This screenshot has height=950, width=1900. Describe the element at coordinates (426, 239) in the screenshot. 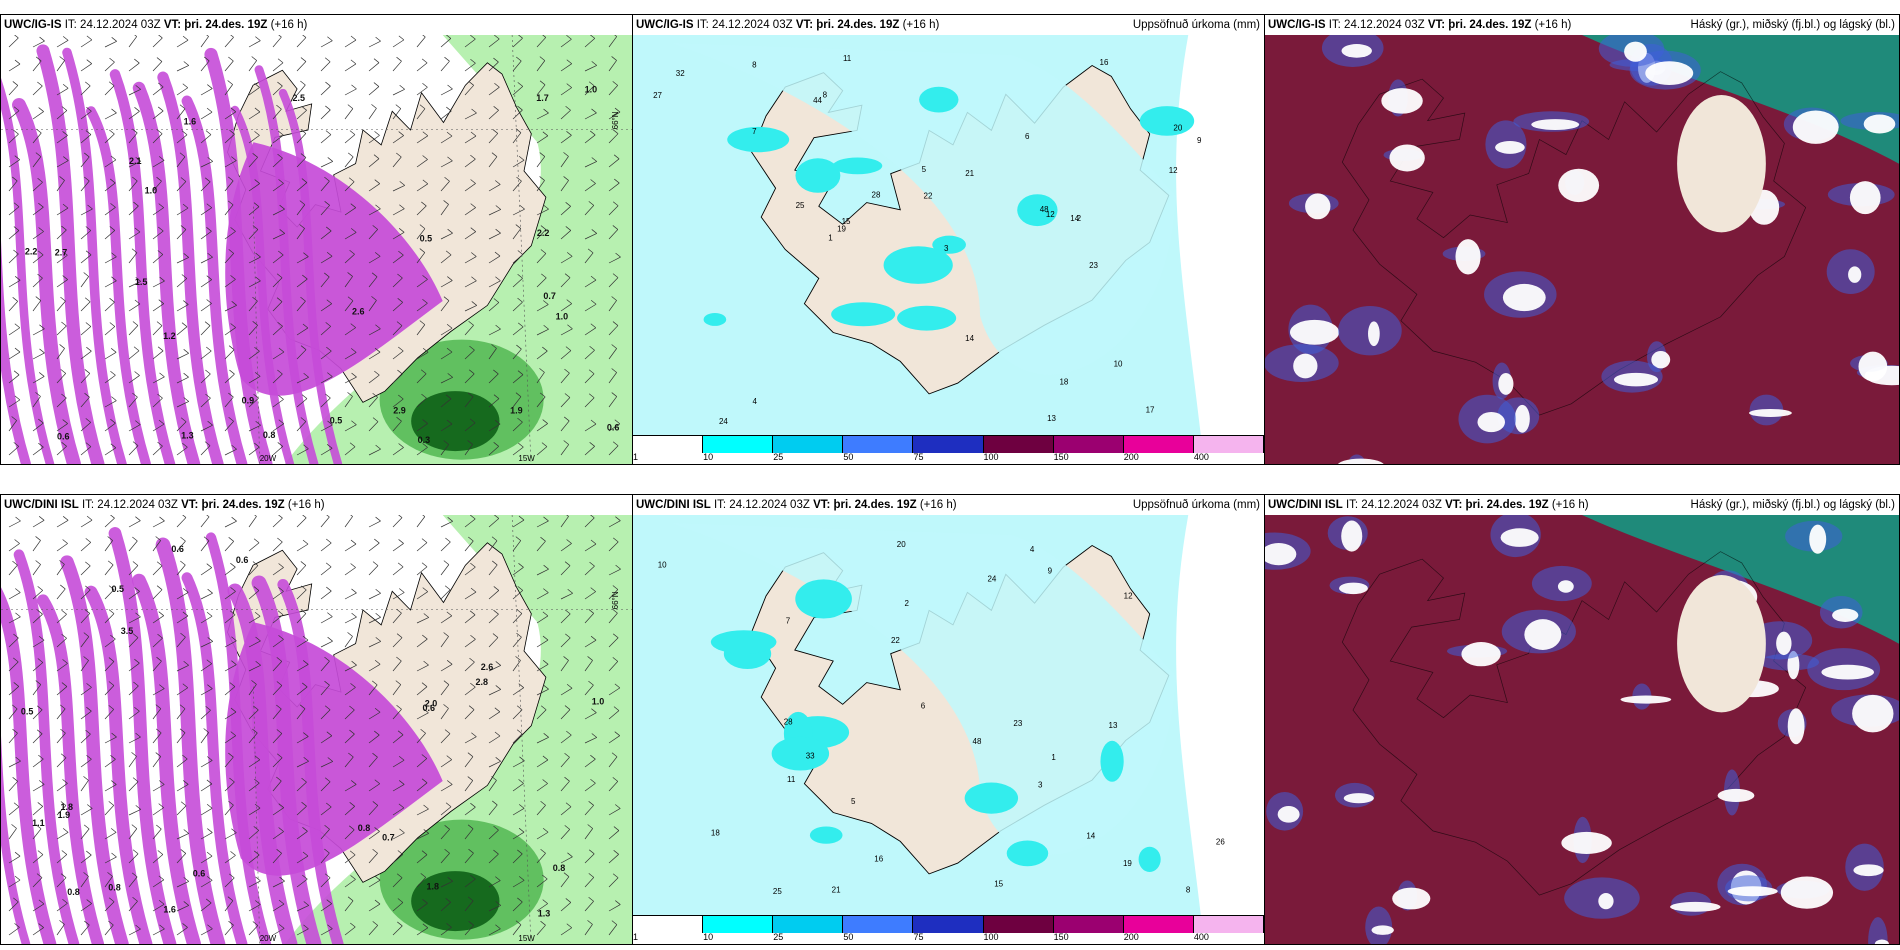

I see `precip-value-label: 0.5` at that location.